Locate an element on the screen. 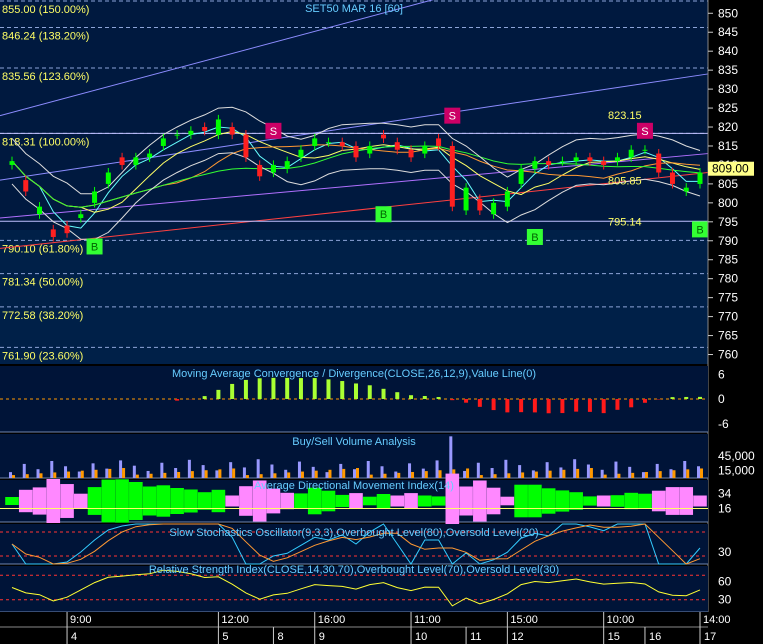 The width and height of the screenshot is (763, 644). date-tick-label: 16 is located at coordinates (655, 637).